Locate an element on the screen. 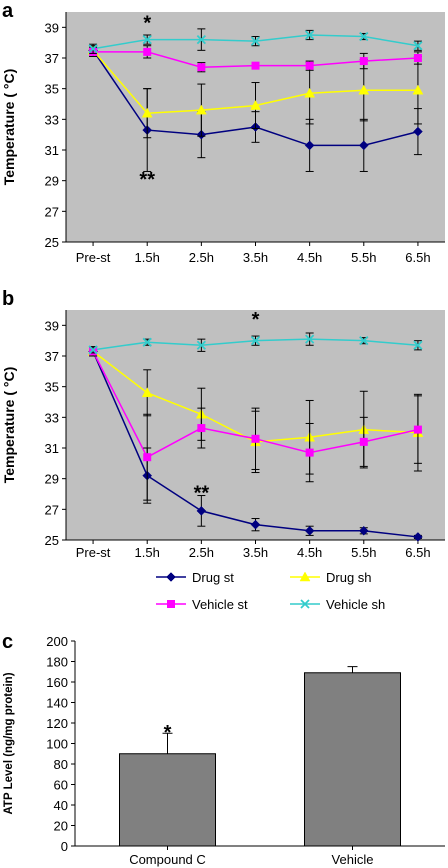 The width and height of the screenshot is (448, 868). y-tick-label: 100 is located at coordinates (57, 744).